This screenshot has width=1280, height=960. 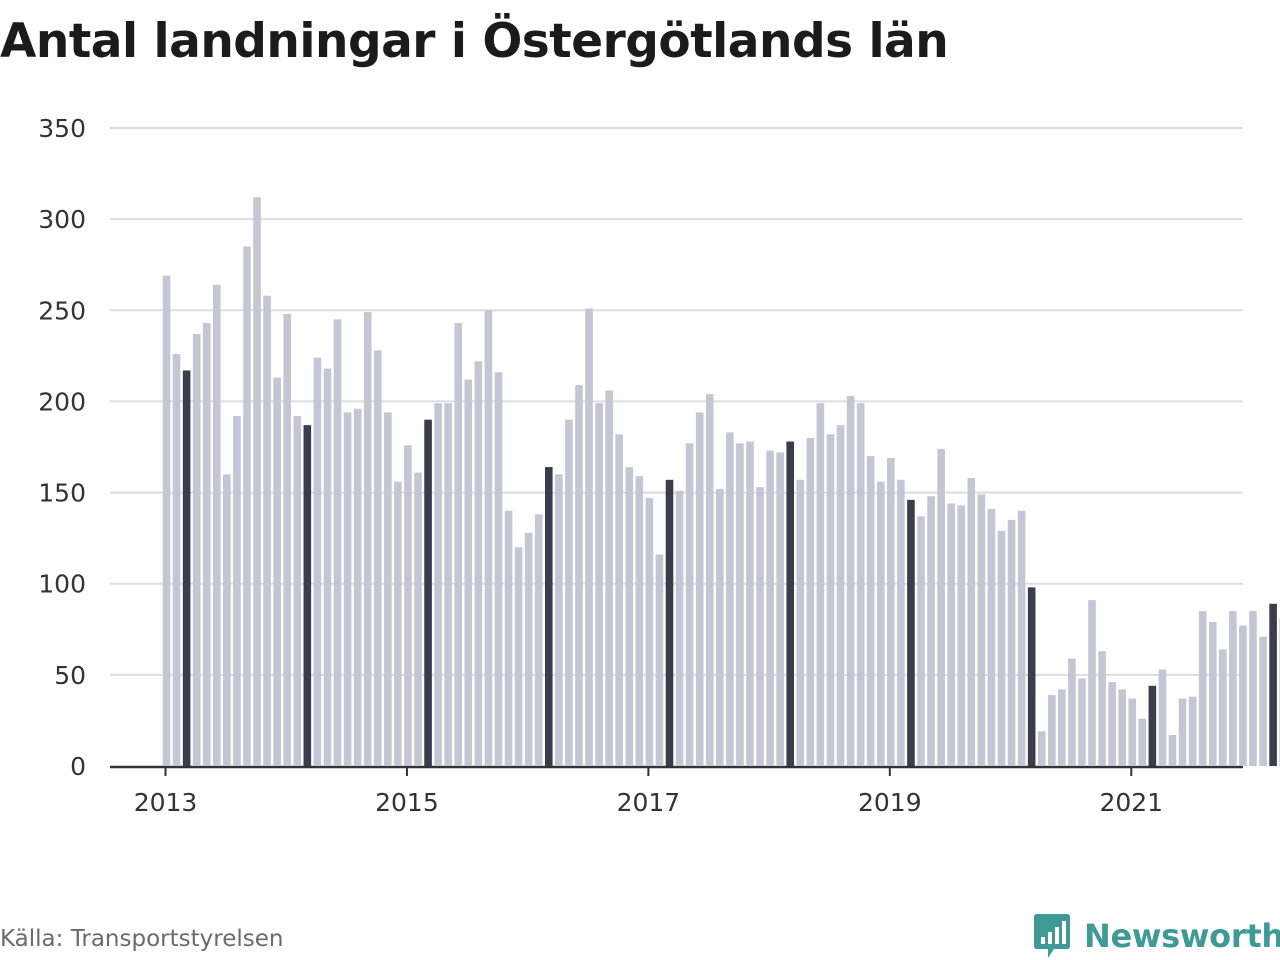 What do you see at coordinates (1131, 802) in the screenshot?
I see `x-tick-label: 2021` at bounding box center [1131, 802].